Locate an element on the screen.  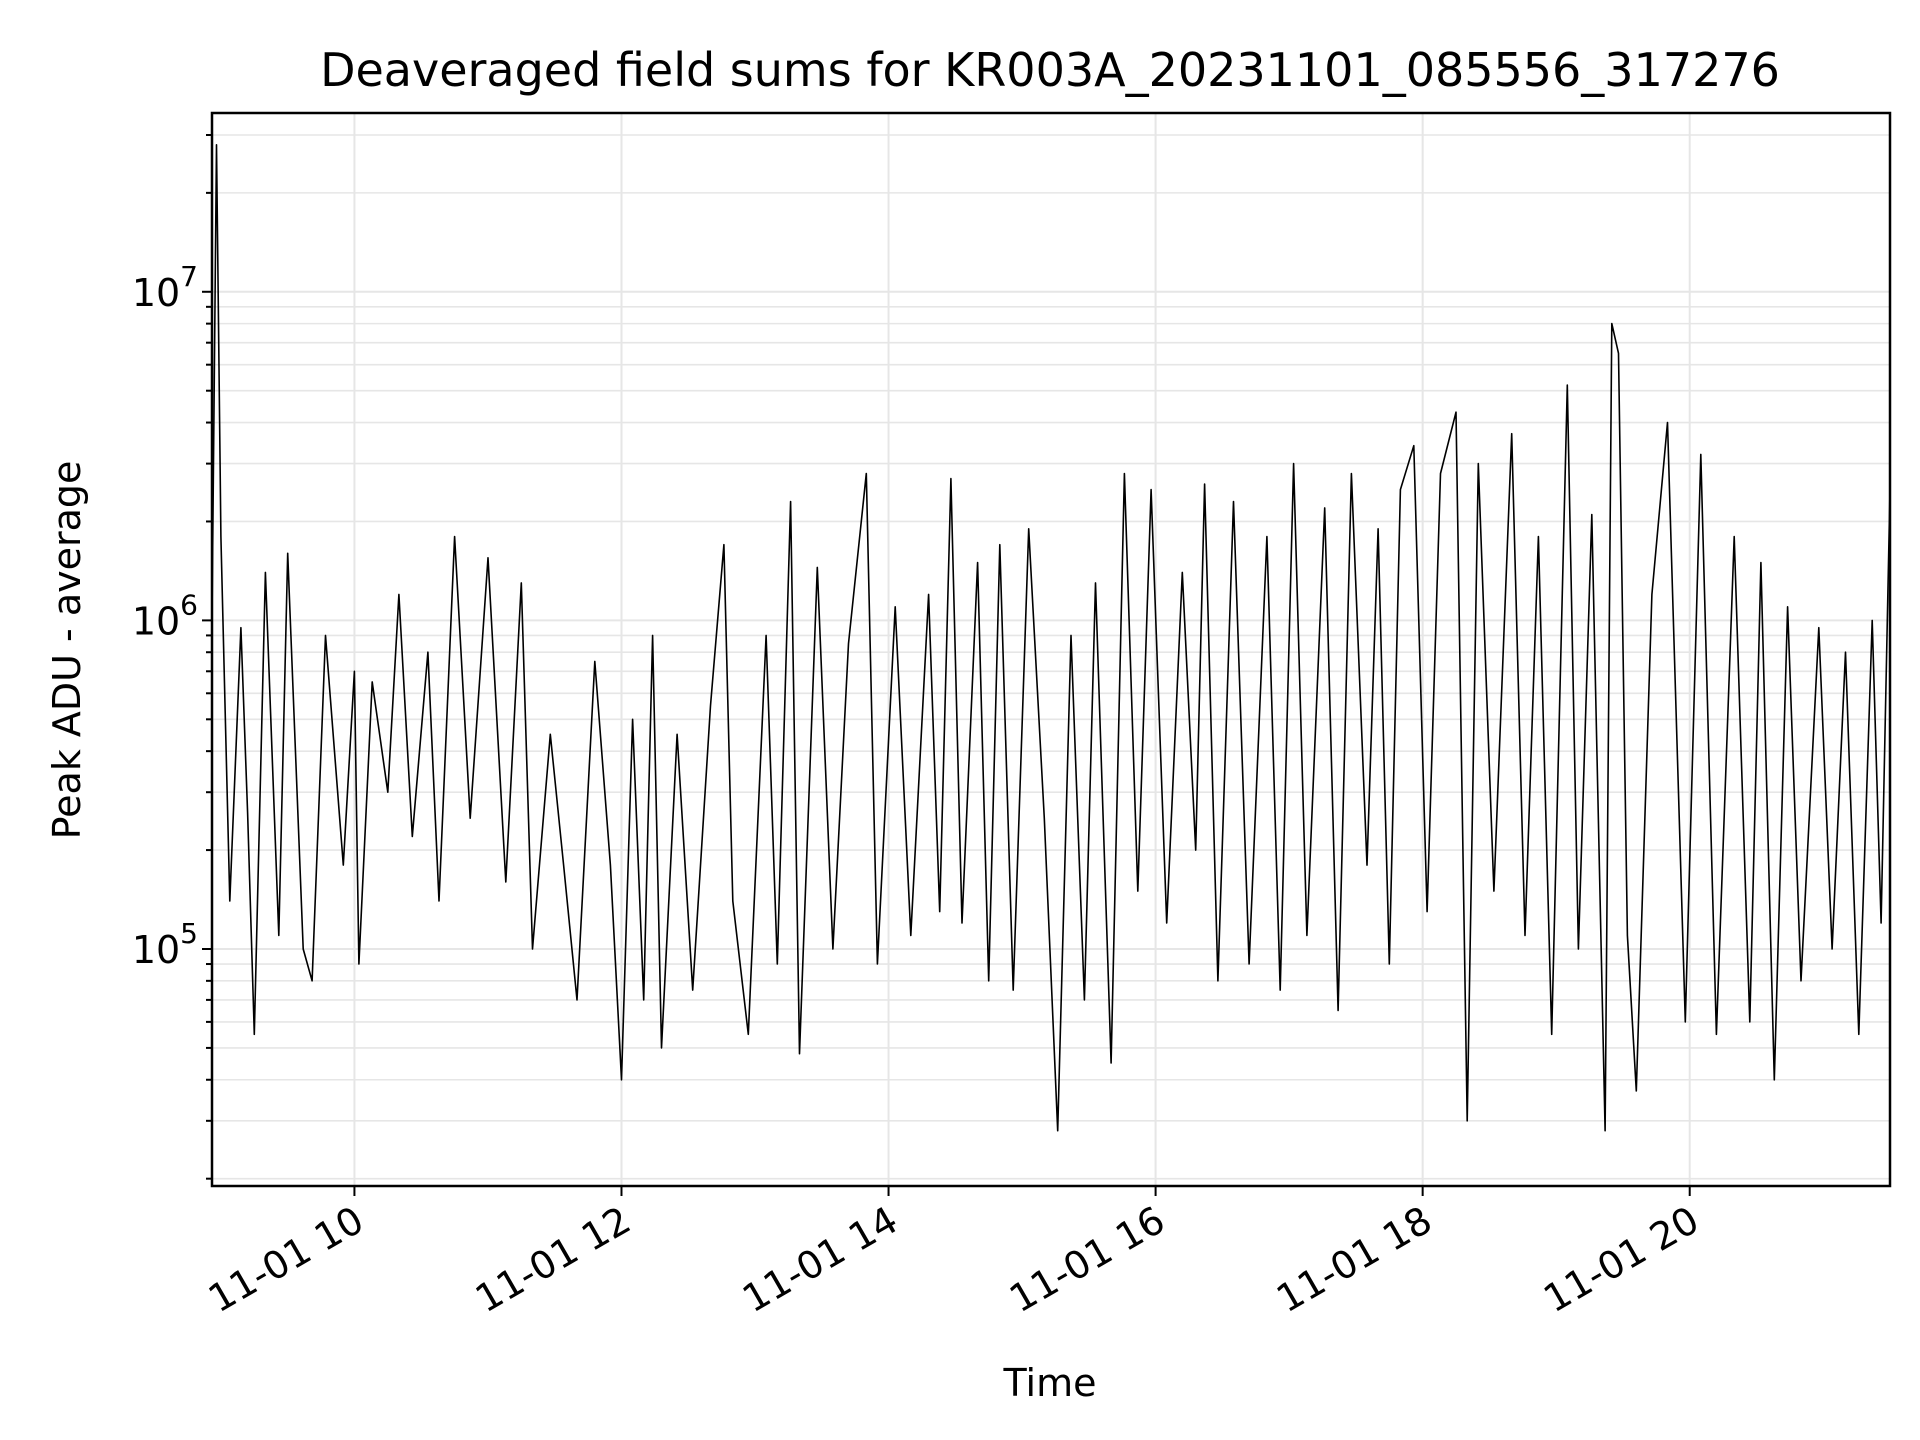
y-tick-label: 10⁶ is located at coordinates (165, 615).